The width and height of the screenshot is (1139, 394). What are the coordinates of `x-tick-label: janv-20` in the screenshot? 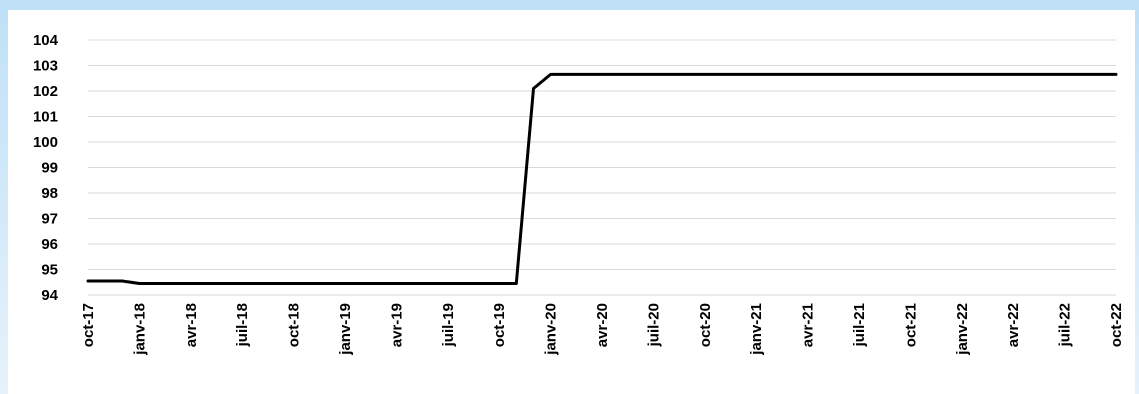 It's located at (551, 329).